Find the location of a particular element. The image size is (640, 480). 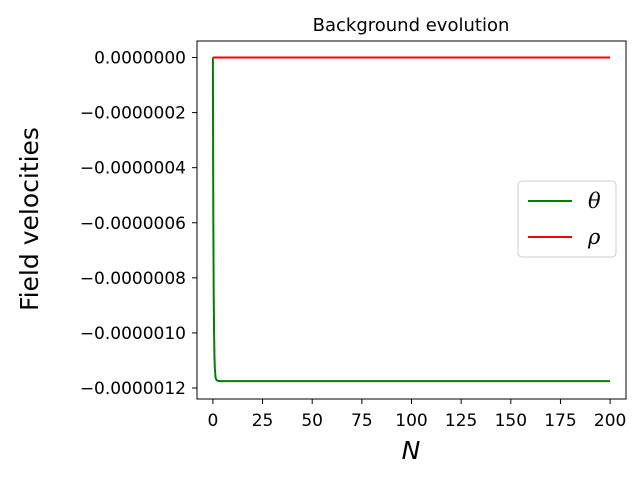

x-tick-label: 50 is located at coordinates (312, 421).